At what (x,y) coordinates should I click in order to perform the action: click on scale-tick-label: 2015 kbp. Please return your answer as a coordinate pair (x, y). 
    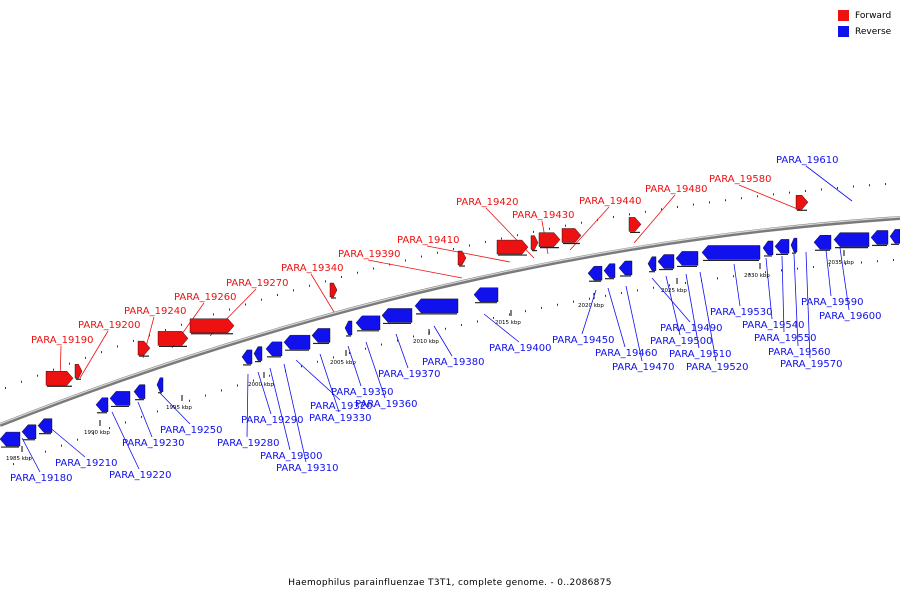
    Looking at the image, I should click on (508, 323).